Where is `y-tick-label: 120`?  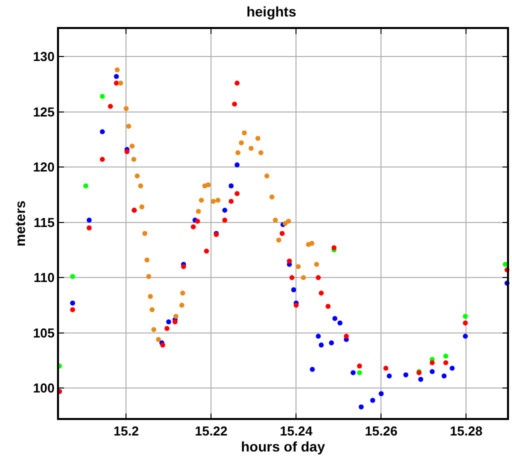 y-tick-label: 120 is located at coordinates (43, 167).